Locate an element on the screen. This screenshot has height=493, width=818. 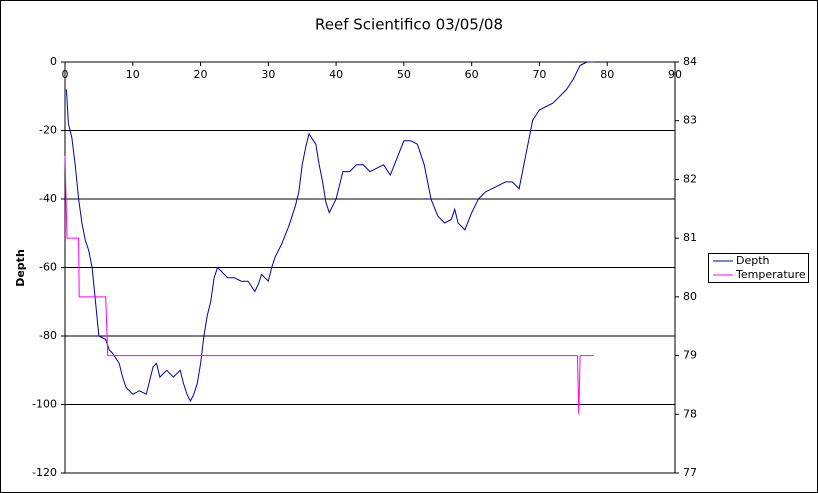
legend-label: Depth is located at coordinates (753, 260).